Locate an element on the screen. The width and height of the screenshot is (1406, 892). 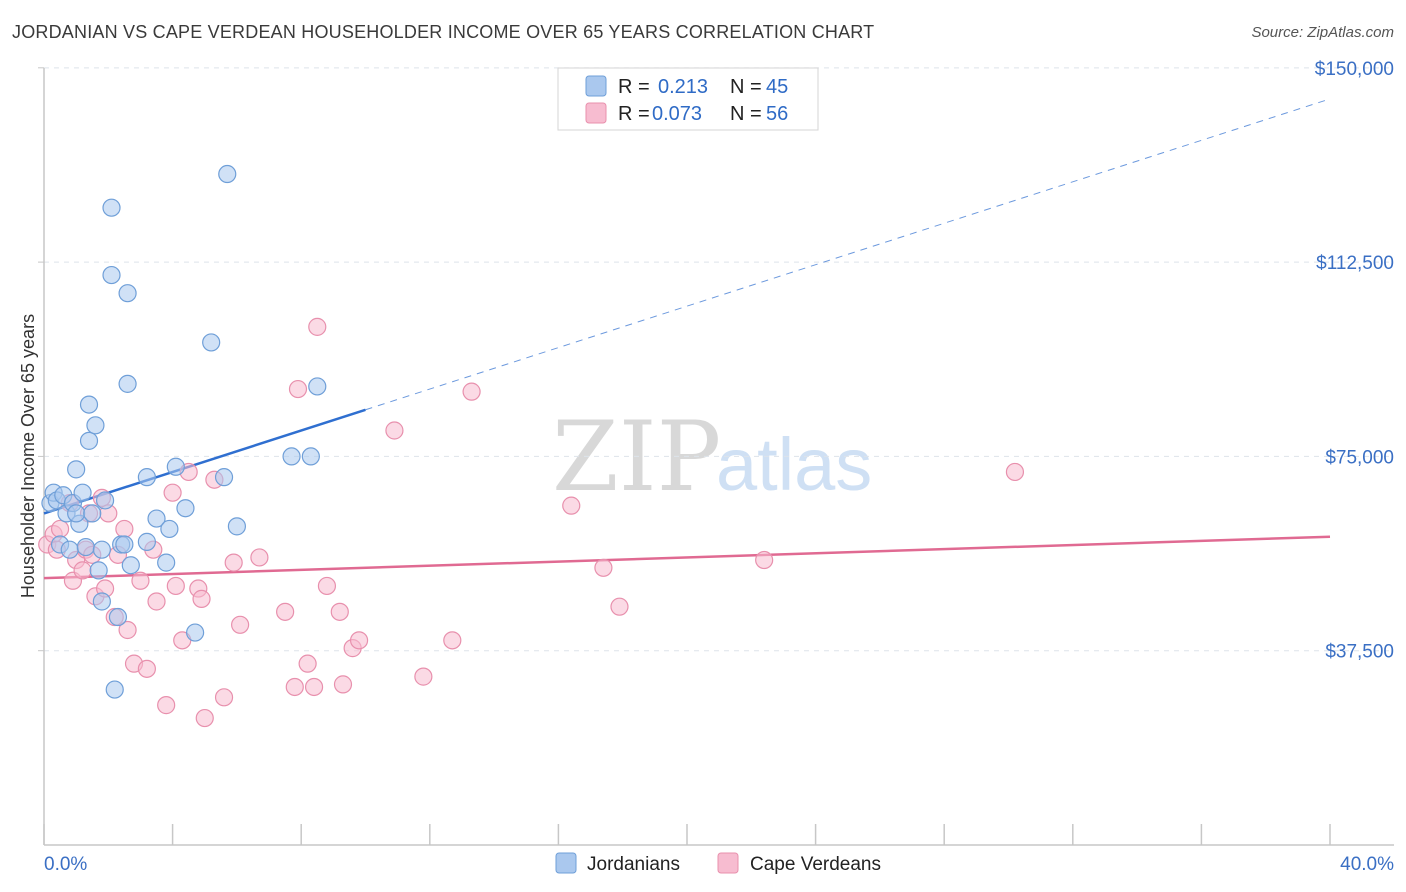
legend-r-label-jordanians: R = is located at coordinates (634, 87).